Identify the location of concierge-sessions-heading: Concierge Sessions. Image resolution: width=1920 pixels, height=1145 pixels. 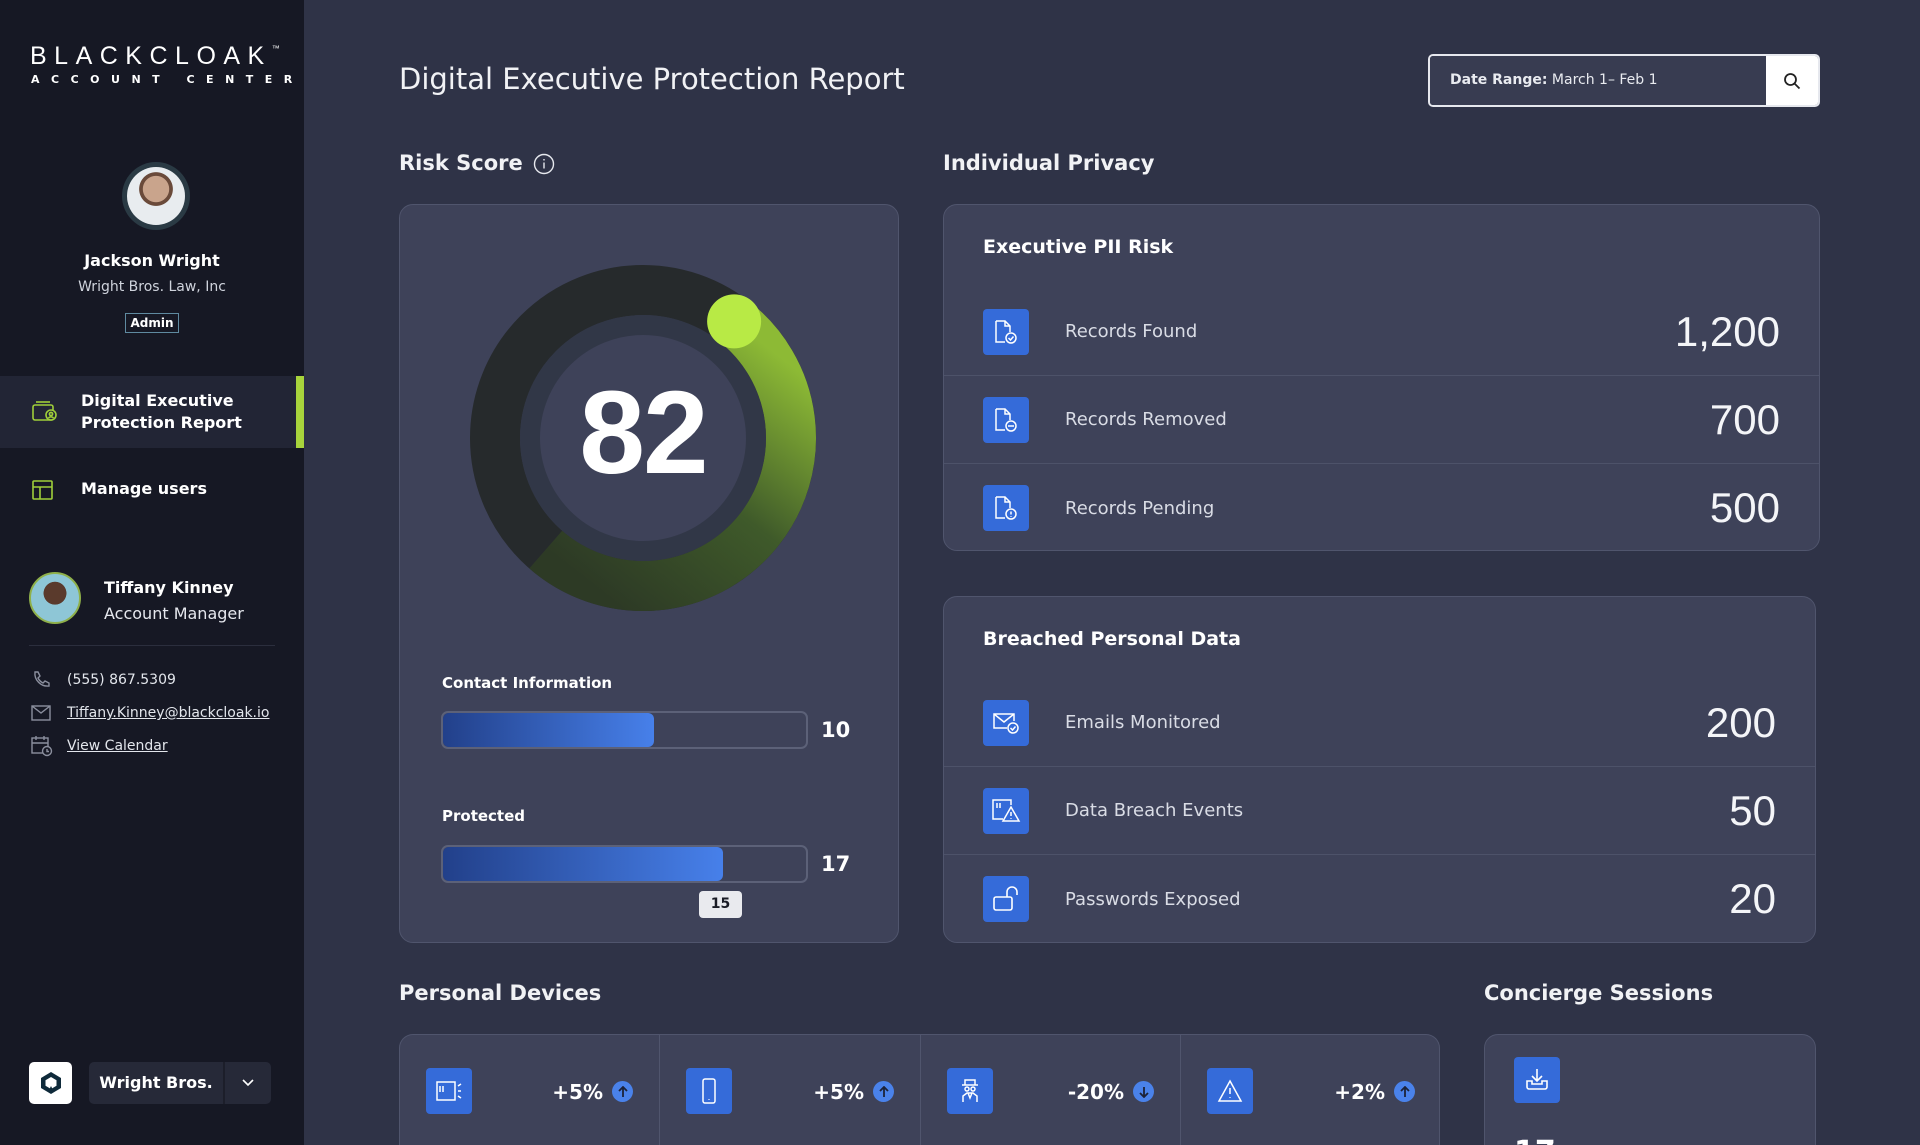
(1599, 993).